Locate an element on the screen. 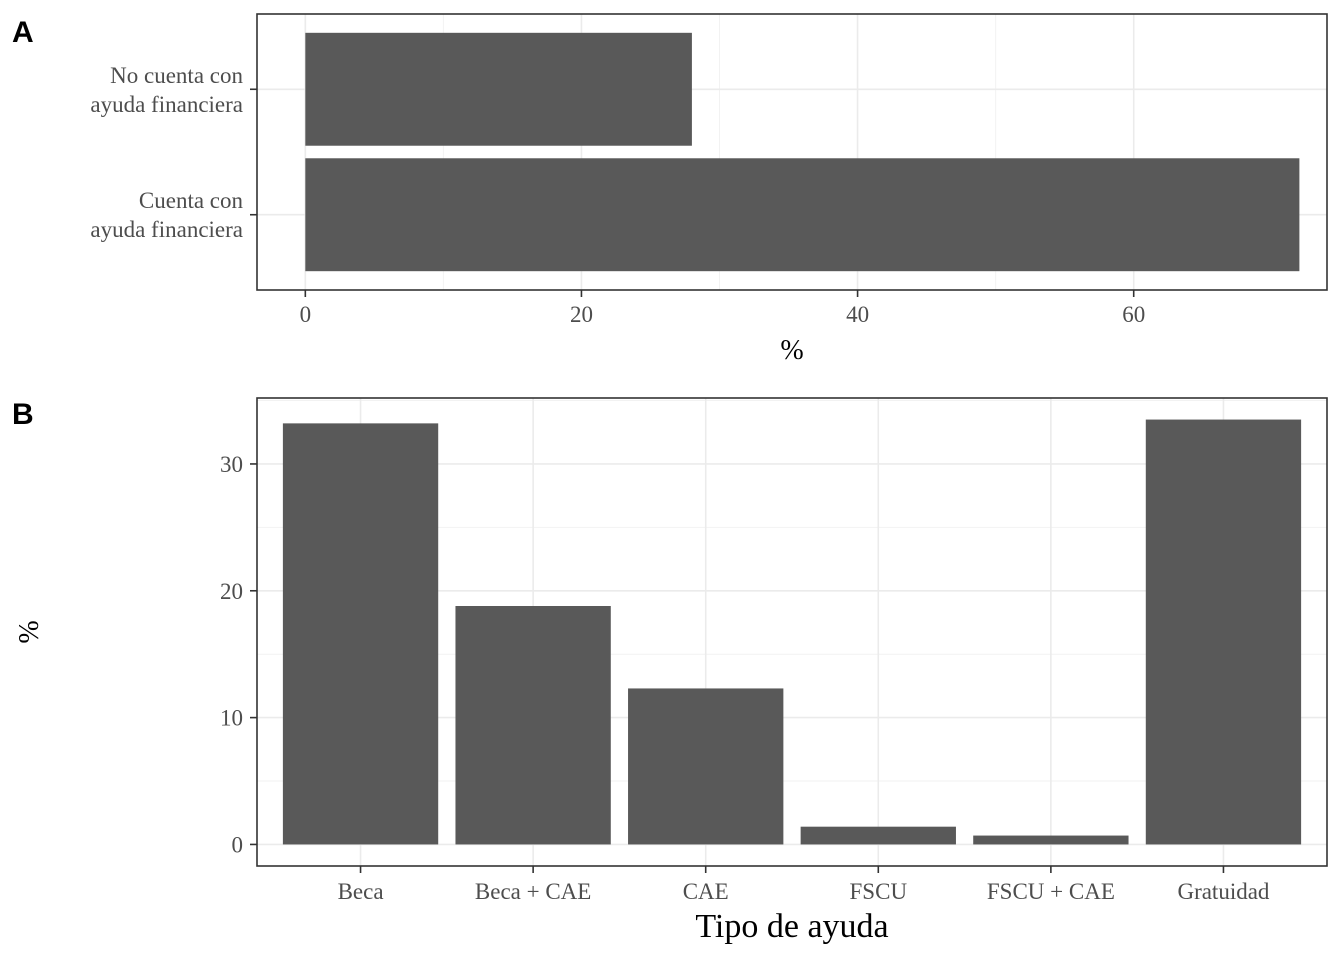 The image size is (1344, 960). panel-b-y-tick-label: 20 is located at coordinates (231, 591).